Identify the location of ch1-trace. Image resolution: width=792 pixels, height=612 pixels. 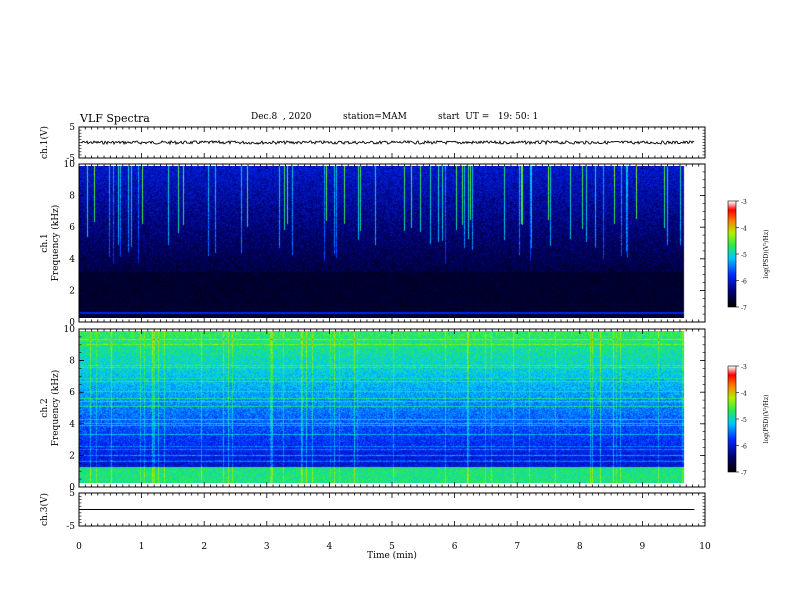
(387, 142).